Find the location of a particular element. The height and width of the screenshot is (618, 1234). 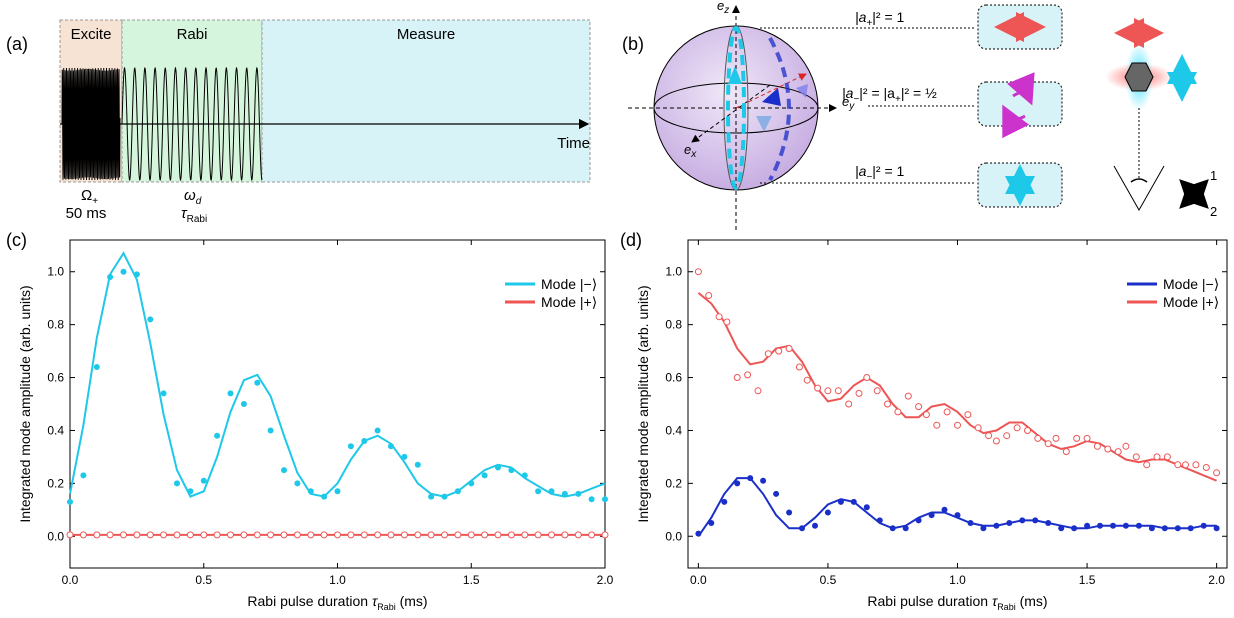

cyan-direction-icon is located at coordinates (735, 75).